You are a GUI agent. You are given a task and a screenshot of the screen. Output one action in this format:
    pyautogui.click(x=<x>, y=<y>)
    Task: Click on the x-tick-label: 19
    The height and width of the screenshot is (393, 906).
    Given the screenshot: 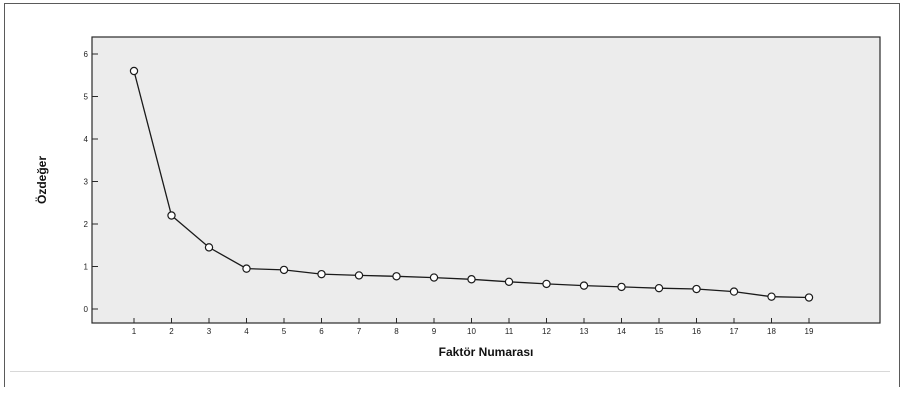 What is the action you would take?
    pyautogui.click(x=809, y=331)
    